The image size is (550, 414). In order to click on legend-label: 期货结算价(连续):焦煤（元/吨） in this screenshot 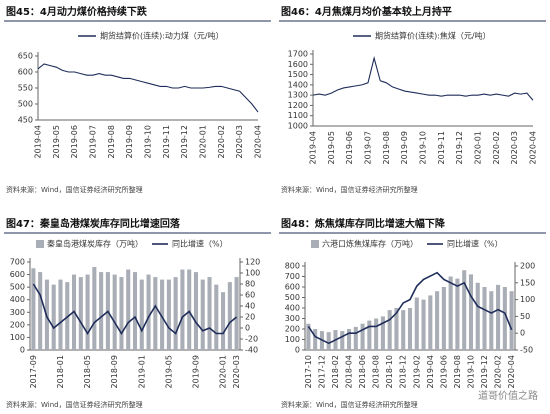, I will do `click(433, 36)`.